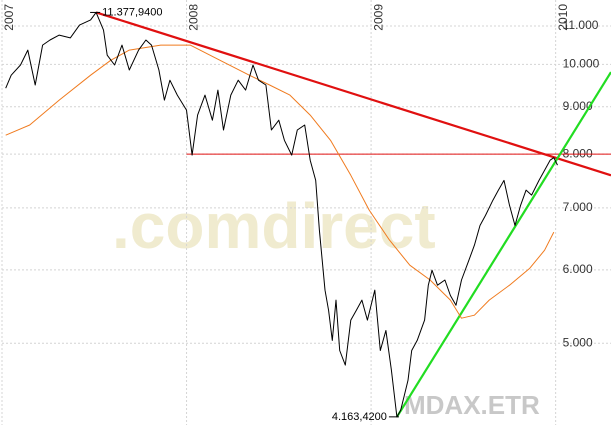  I want to click on y-tick-label: 11.000, so click(581, 25).